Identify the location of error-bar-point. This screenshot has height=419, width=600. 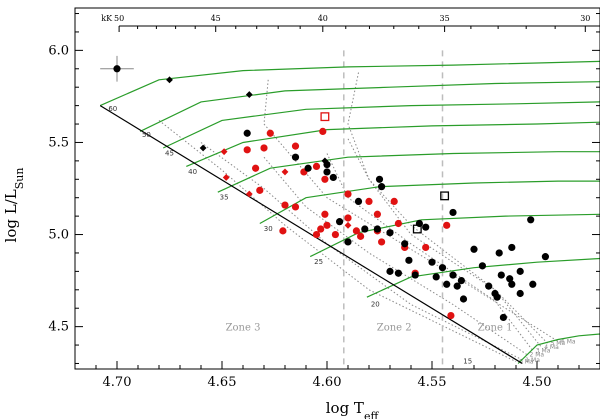
(117, 69).